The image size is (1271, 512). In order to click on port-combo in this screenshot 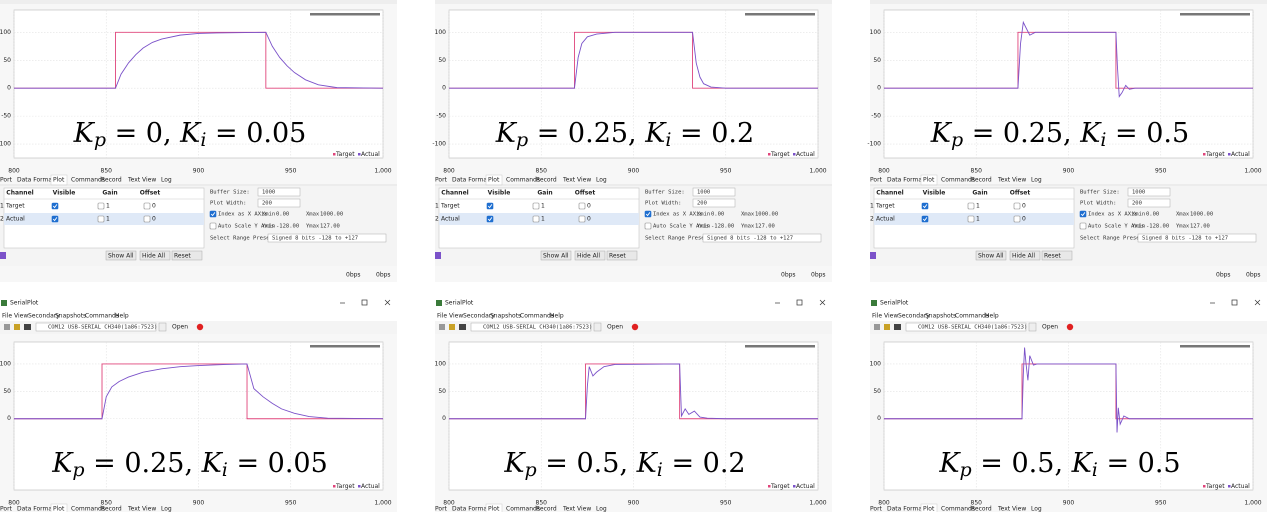, I will do `click(966, 327)`.